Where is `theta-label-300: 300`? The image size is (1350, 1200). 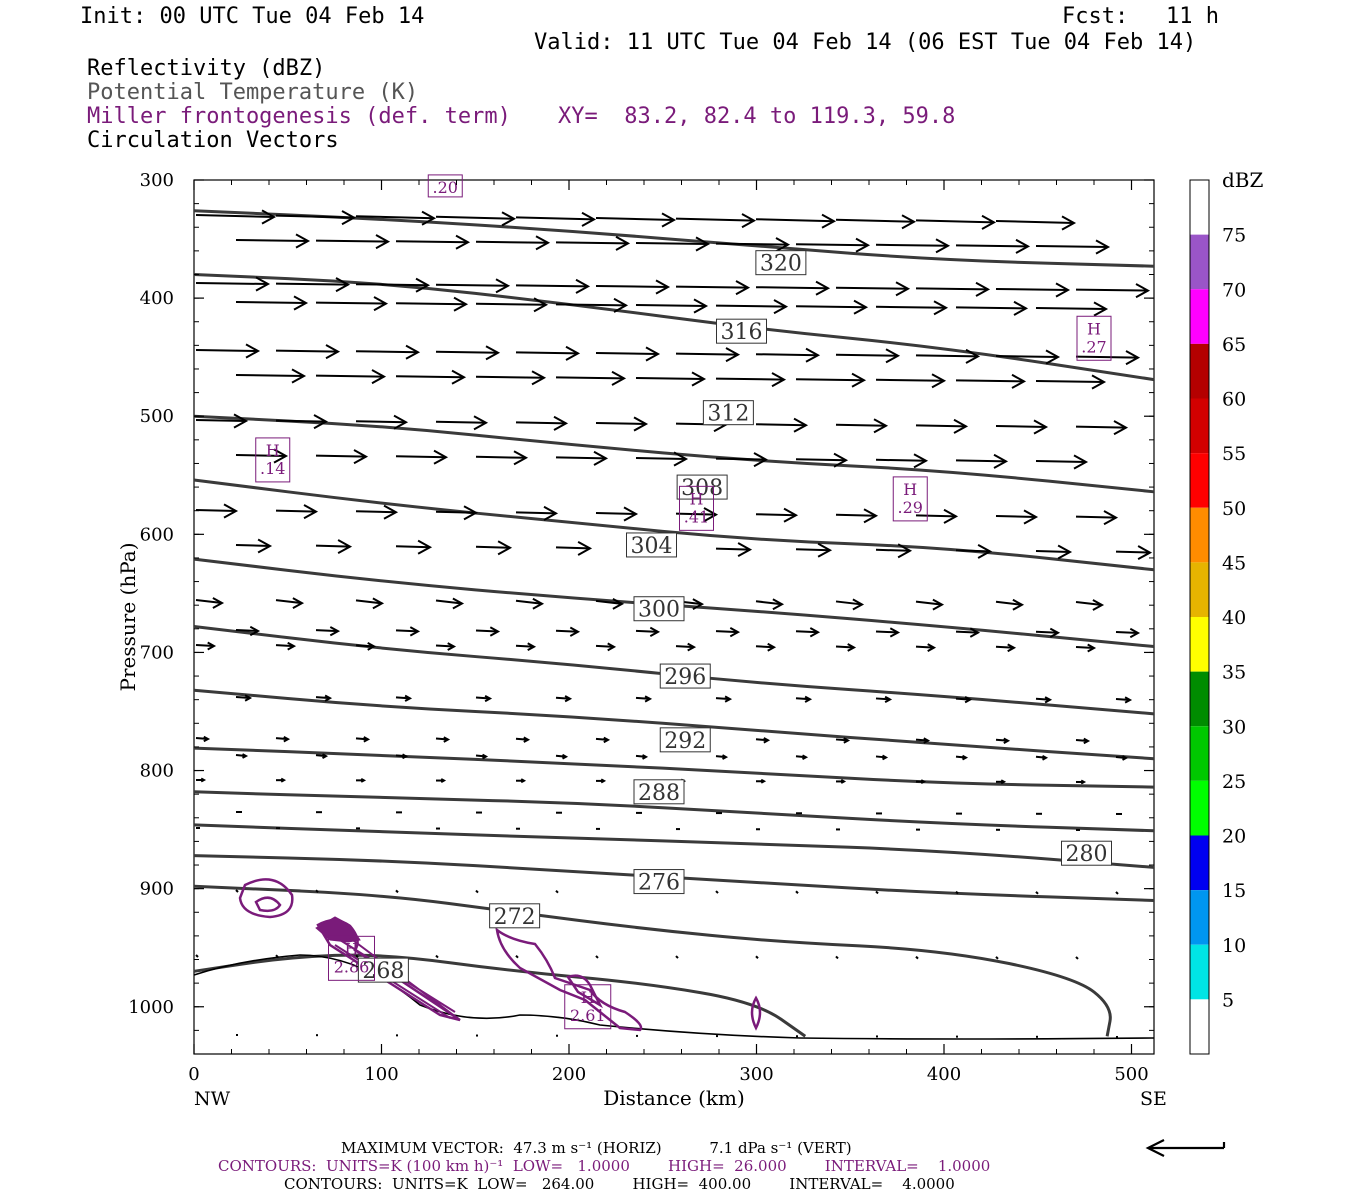
theta-label-300: 300 is located at coordinates (659, 610).